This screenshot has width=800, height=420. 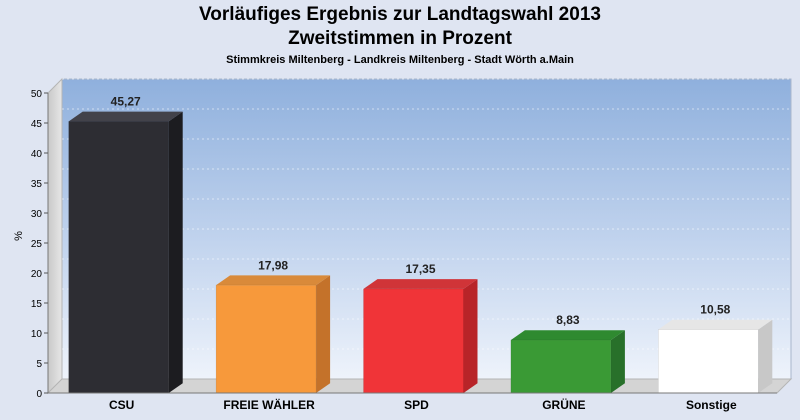 What do you see at coordinates (420, 269) in the screenshot?
I see `data-label: 17,35` at bounding box center [420, 269].